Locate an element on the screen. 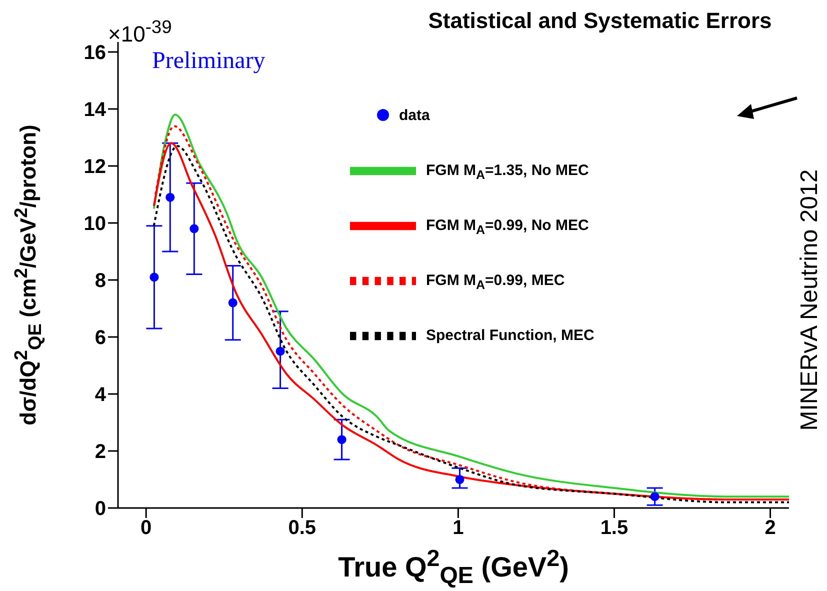 Image resolution: width=827 pixels, height=591 pixels. x-tick-label: 1.5 is located at coordinates (614, 528).